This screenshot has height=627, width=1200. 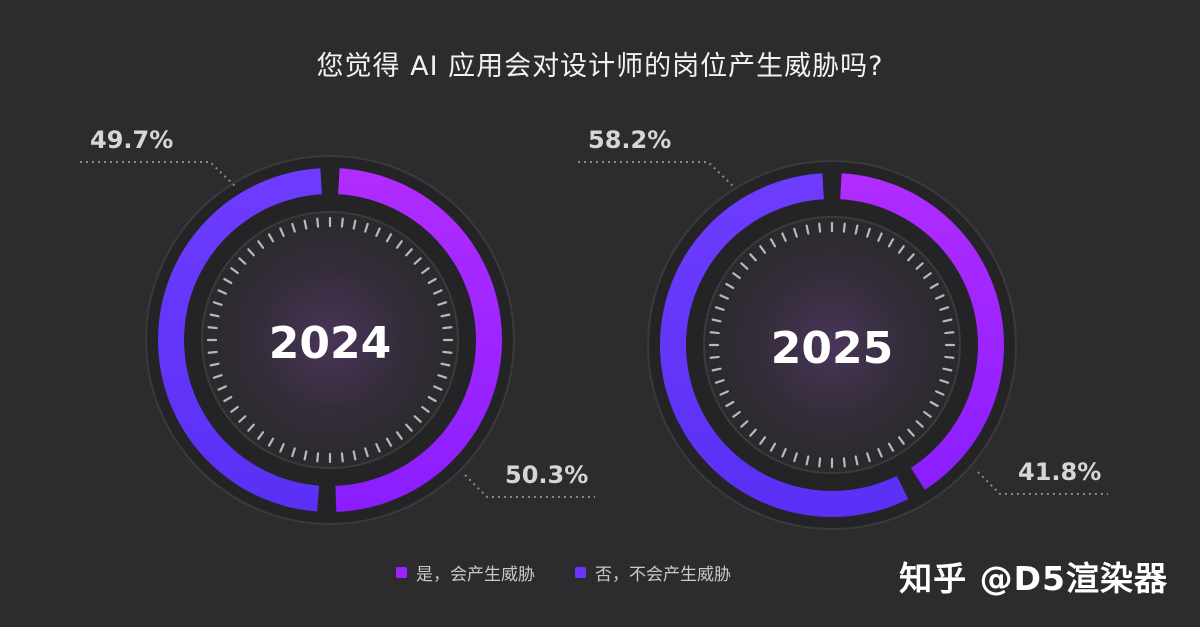 I want to click on donut-center-label: 2025, so click(x=832, y=348).